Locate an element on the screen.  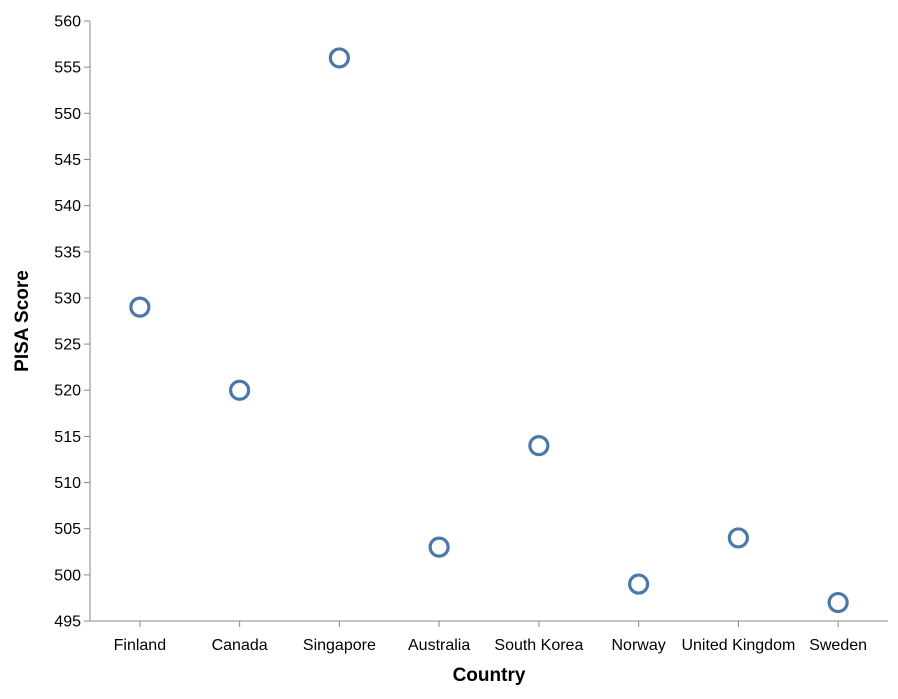
y-tick-label: 555 is located at coordinates (67, 68).